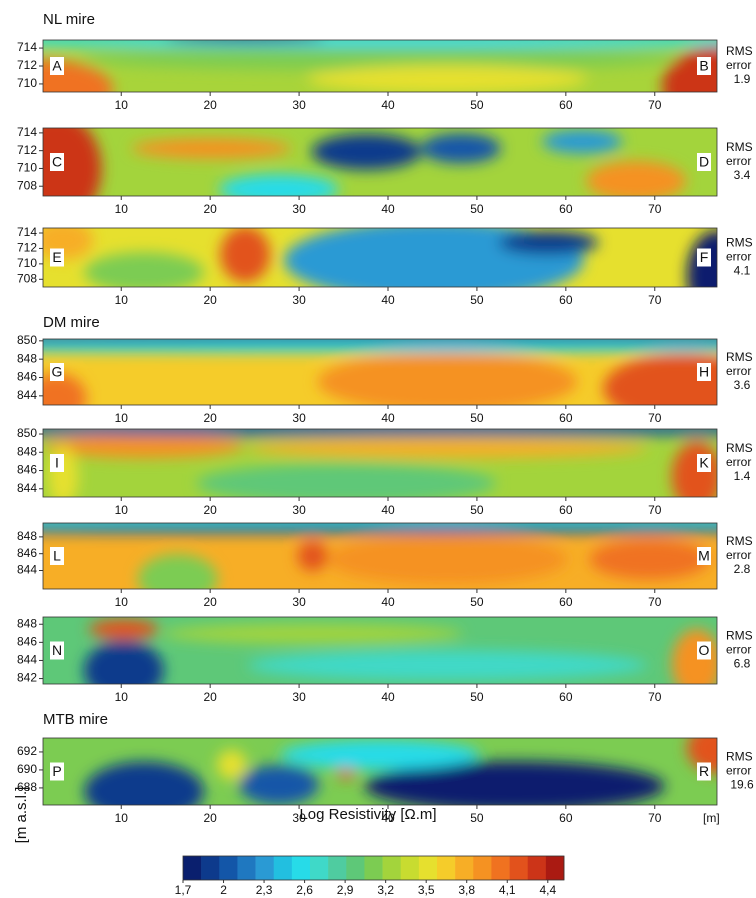  I want to click on x-axis-label: Log Resistivity [Ω.m], so click(367, 814).